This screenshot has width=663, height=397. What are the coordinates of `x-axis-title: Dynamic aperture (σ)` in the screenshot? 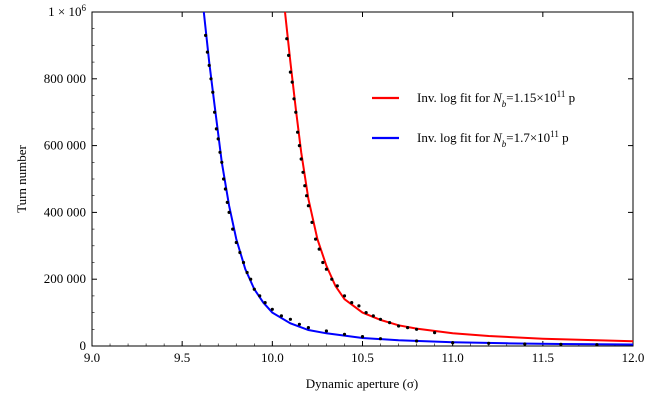 It's located at (362, 383).